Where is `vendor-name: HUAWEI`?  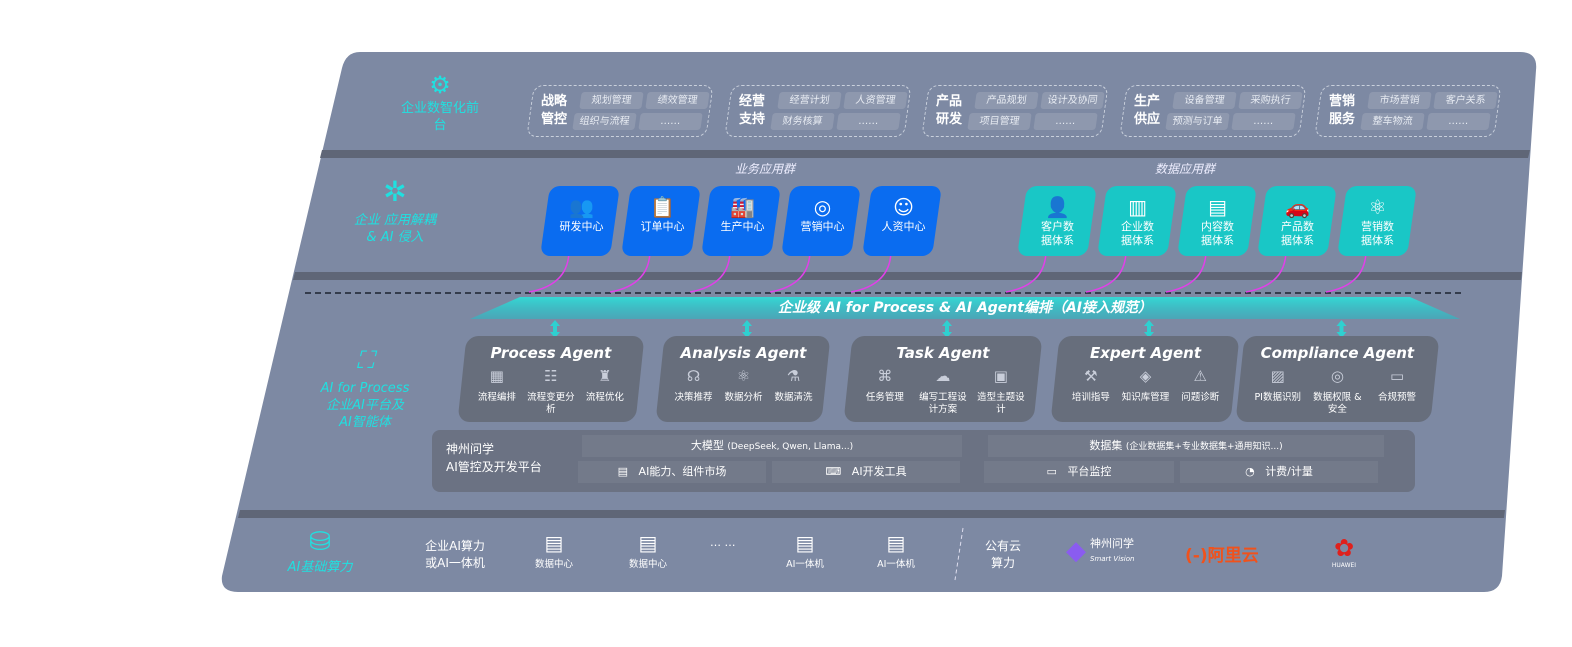
vendor-name: HUAWEI is located at coordinates (1344, 565).